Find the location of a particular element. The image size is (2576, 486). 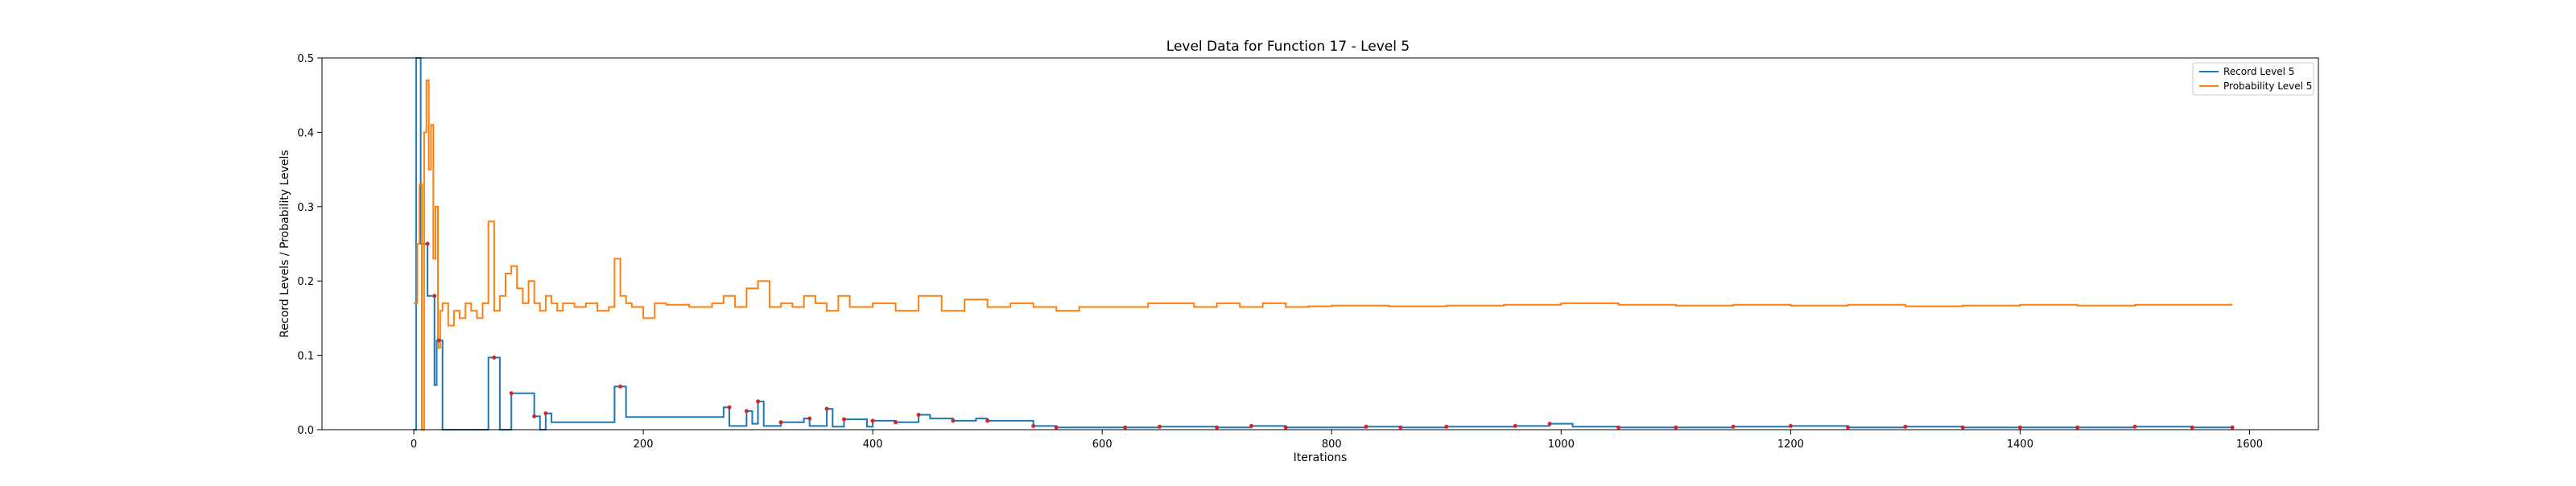

y-tick-label: 0.4 is located at coordinates (305, 133).